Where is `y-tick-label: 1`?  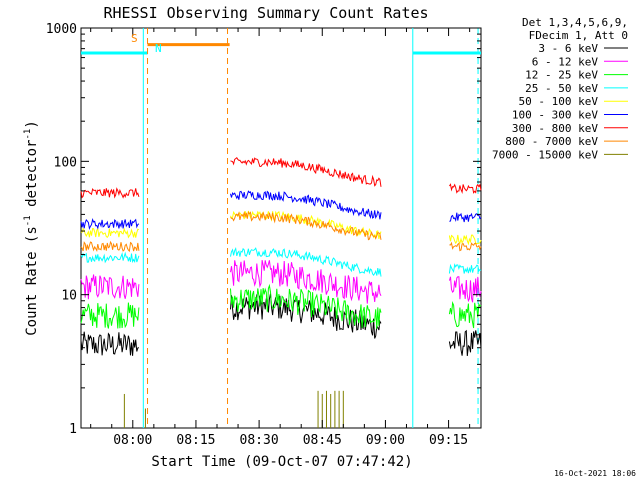
y-tick-label: 1 is located at coordinates (73, 429).